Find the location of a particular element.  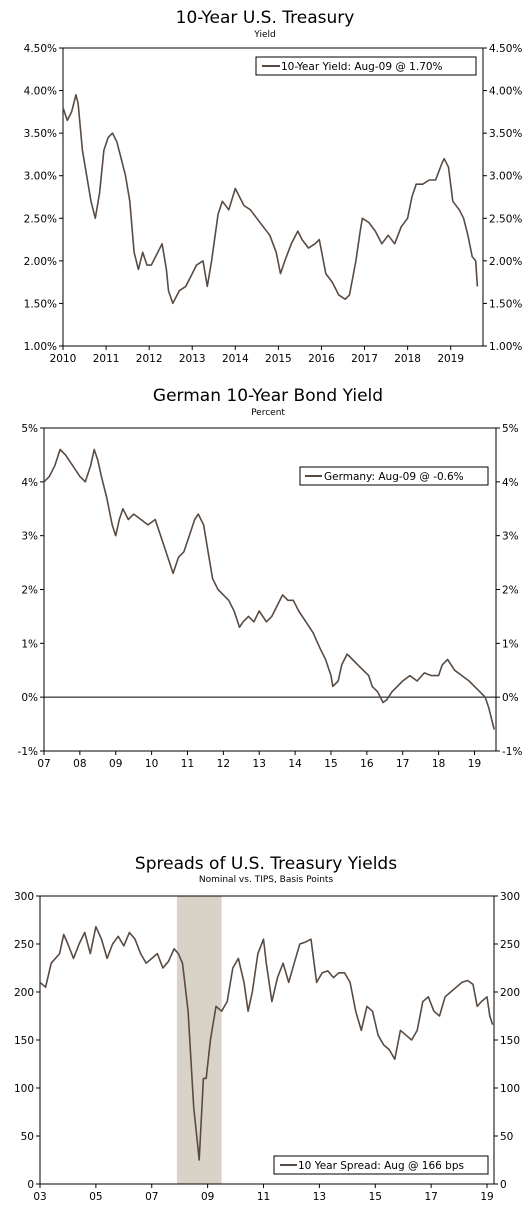

y-tick-label-right: 1% is located at coordinates (510, 644).